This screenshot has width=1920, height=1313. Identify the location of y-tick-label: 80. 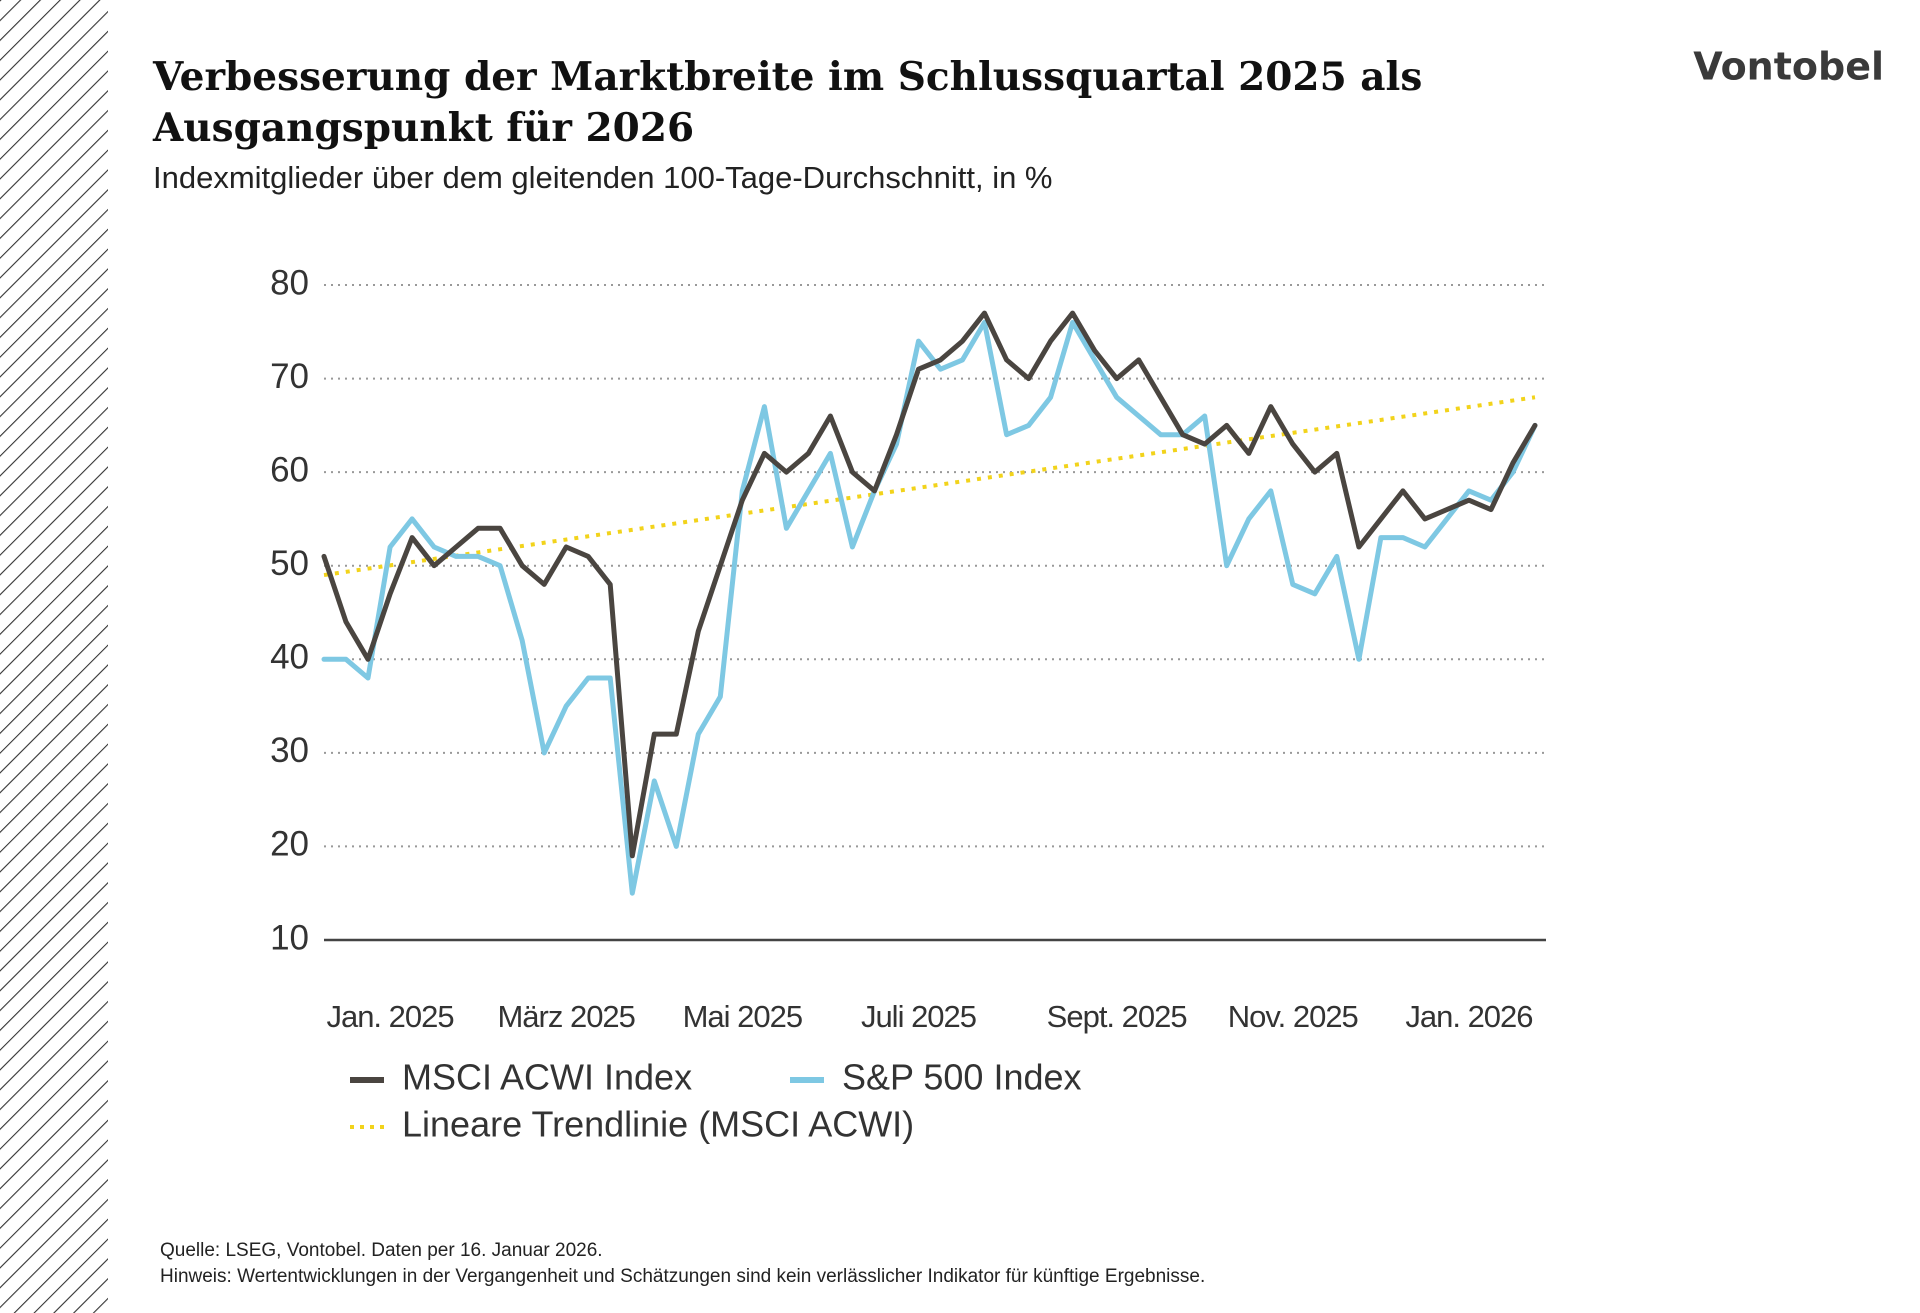
(289, 282).